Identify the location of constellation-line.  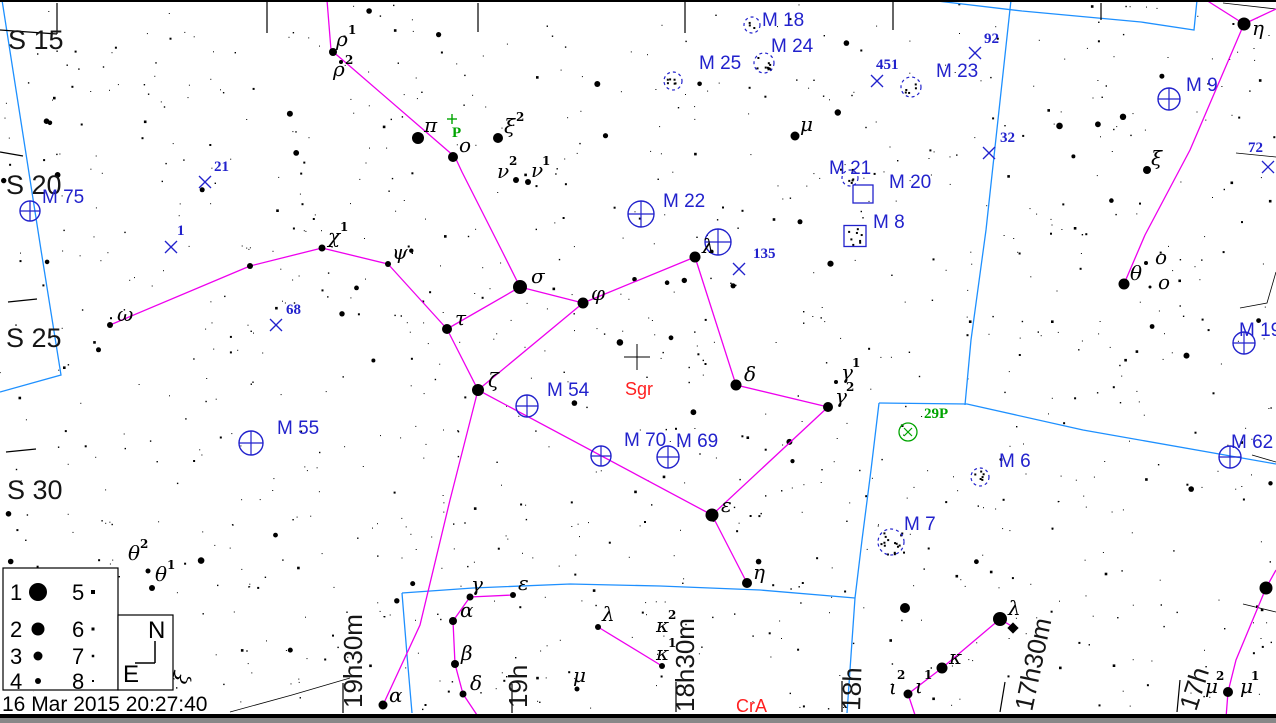
(530, 346).